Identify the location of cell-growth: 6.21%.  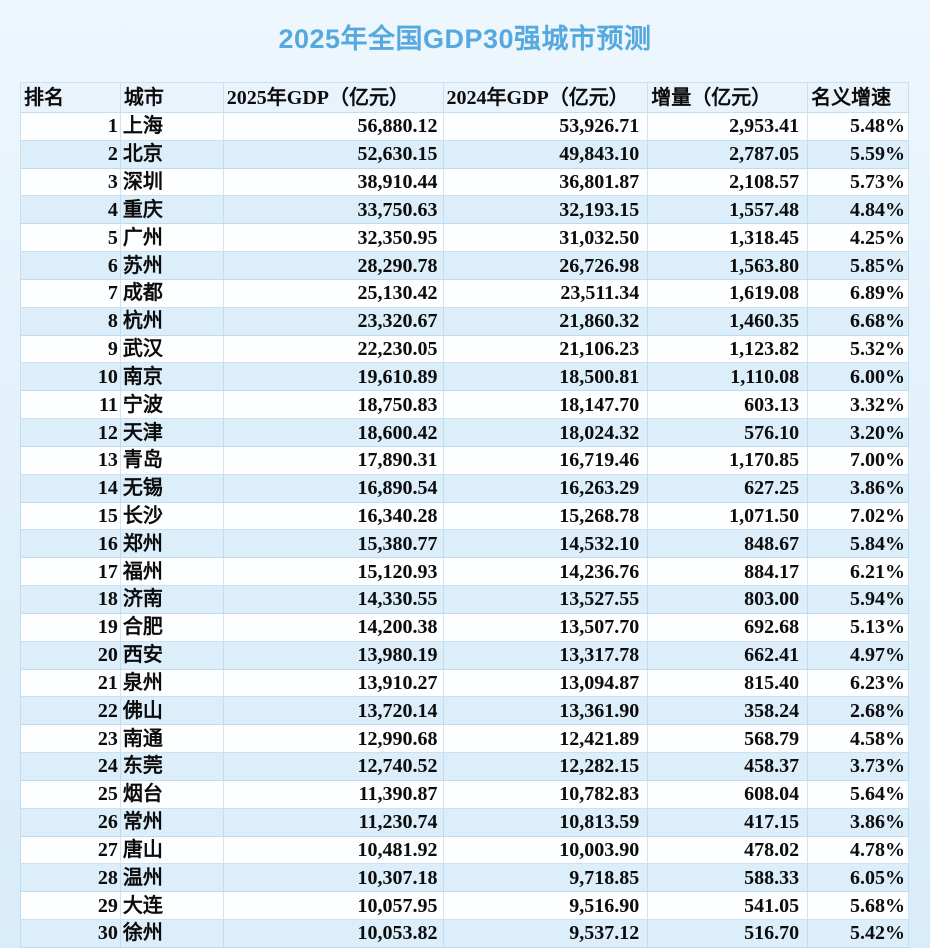
(859, 572).